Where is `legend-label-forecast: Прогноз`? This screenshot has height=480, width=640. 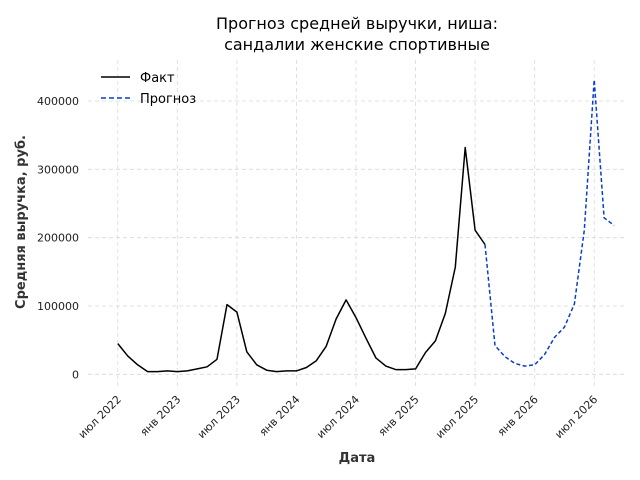 legend-label-forecast: Прогноз is located at coordinates (168, 99).